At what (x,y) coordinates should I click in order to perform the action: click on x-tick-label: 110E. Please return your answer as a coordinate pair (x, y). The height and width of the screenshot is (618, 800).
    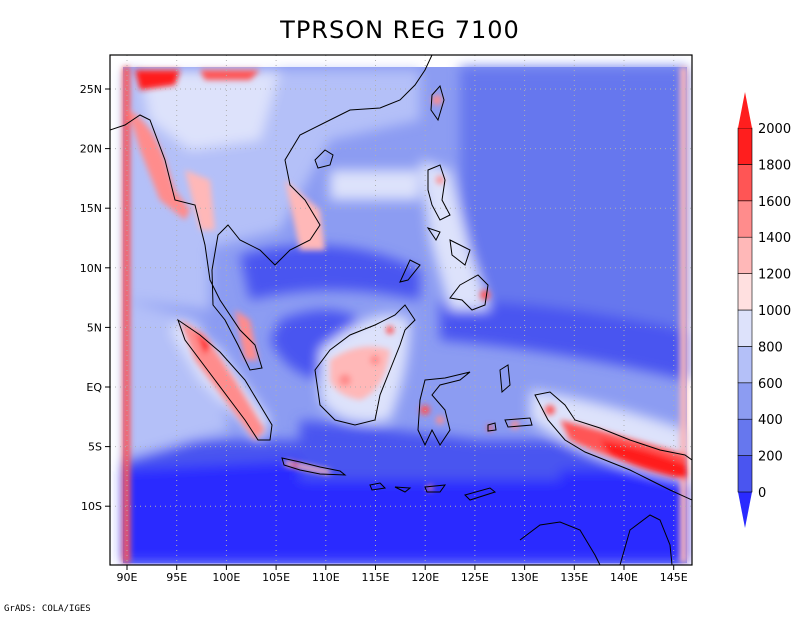
    Looking at the image, I should click on (326, 577).